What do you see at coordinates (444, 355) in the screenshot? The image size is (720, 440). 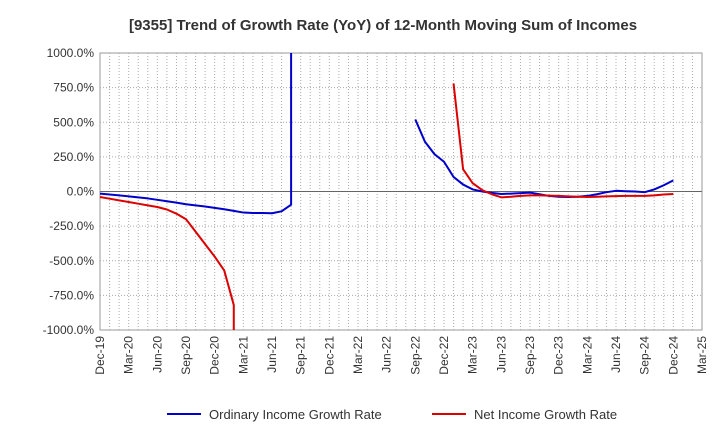 I see `x-tick-label: Dec-22` at bounding box center [444, 355].